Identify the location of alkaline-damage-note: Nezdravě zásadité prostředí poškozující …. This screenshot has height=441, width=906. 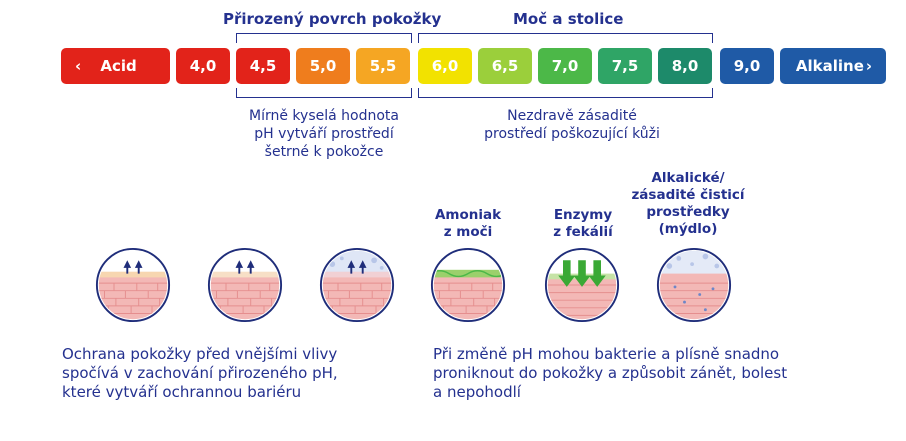
(572, 125).